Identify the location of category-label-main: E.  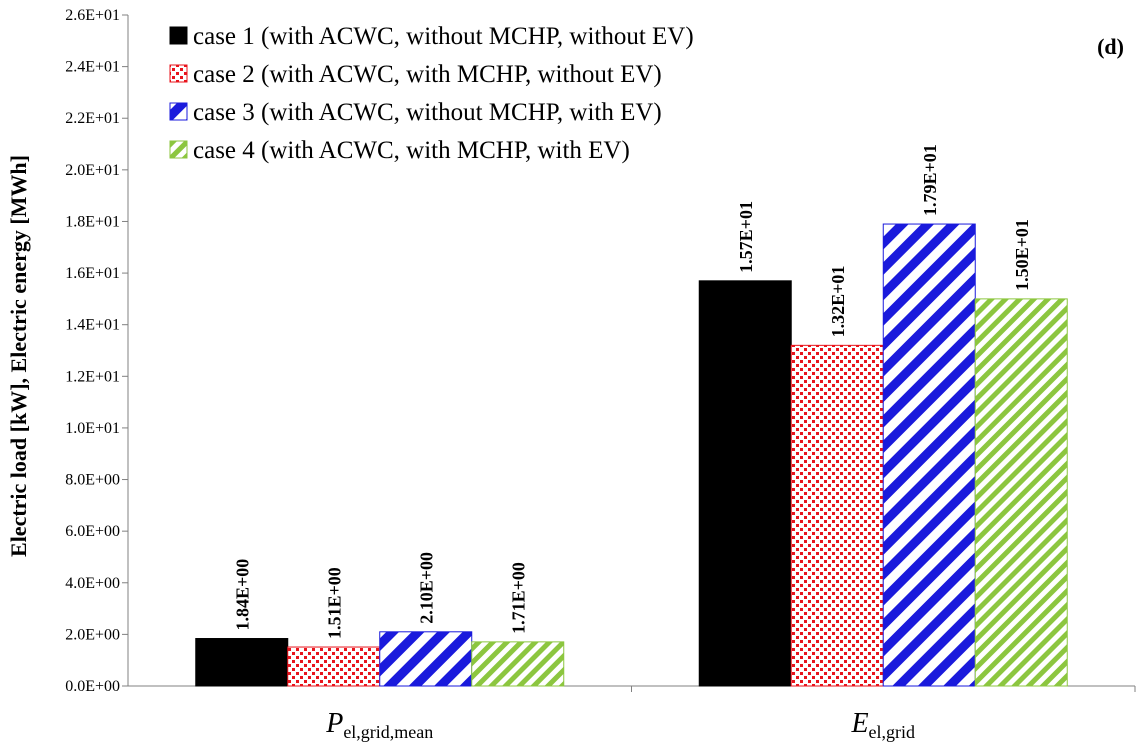
(859, 723).